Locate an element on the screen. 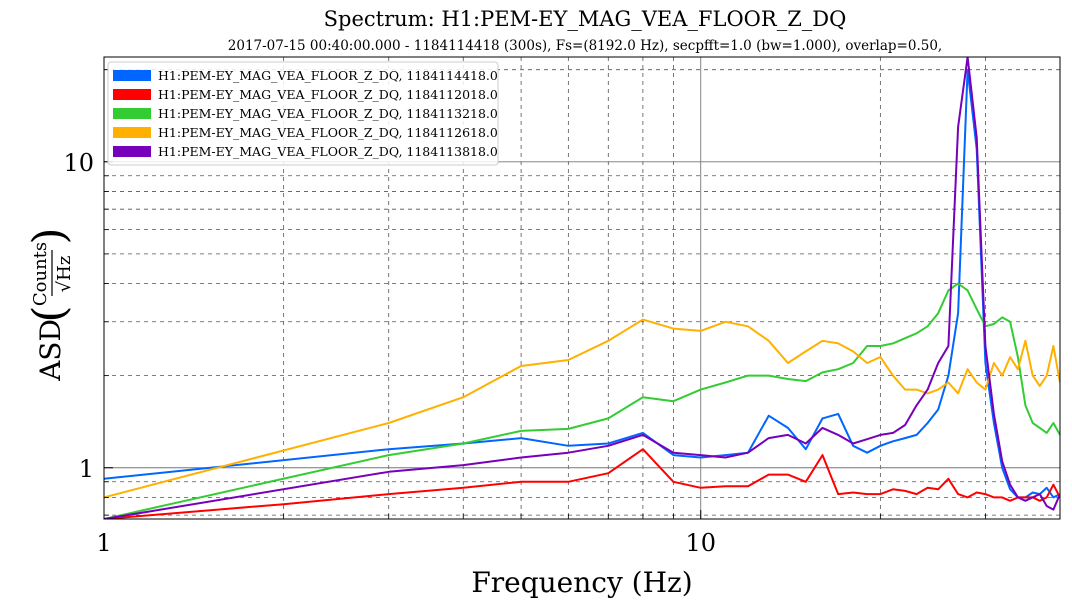 The height and width of the screenshot is (610, 1072). y-paren-left: ( is located at coordinates (49, 313).